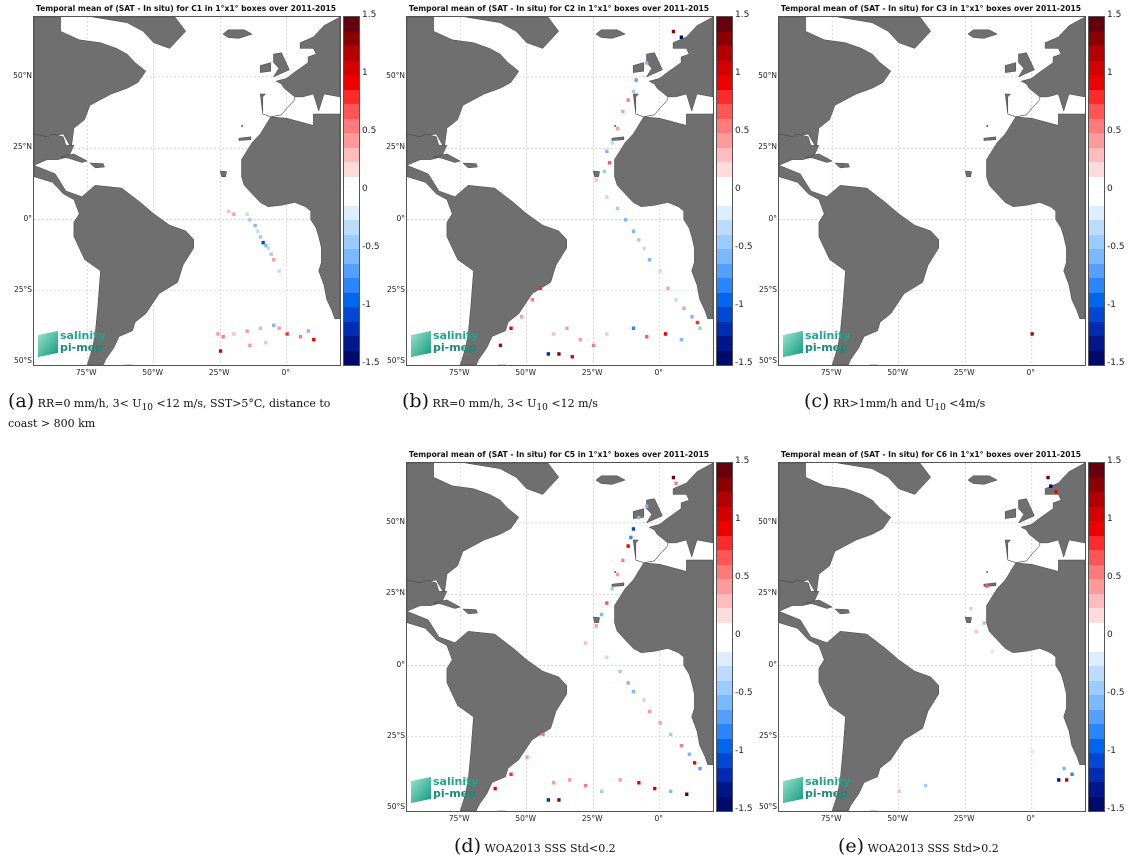 The image size is (1128, 861). I want to click on caption-subscript: 10, so click(940, 408).